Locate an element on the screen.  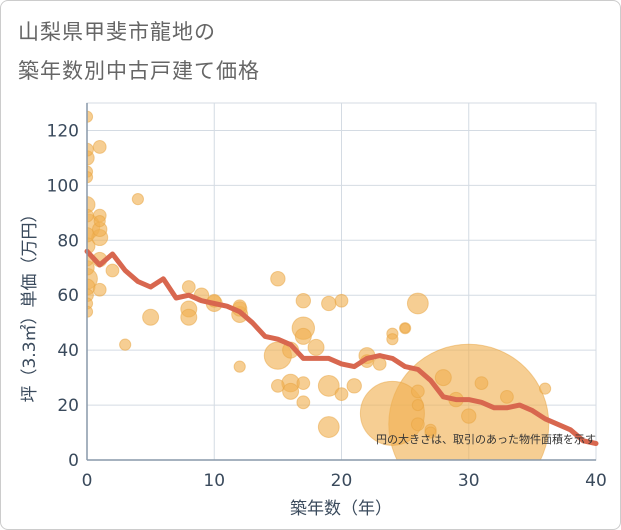
x-tick-label: 10 is located at coordinates (214, 481).